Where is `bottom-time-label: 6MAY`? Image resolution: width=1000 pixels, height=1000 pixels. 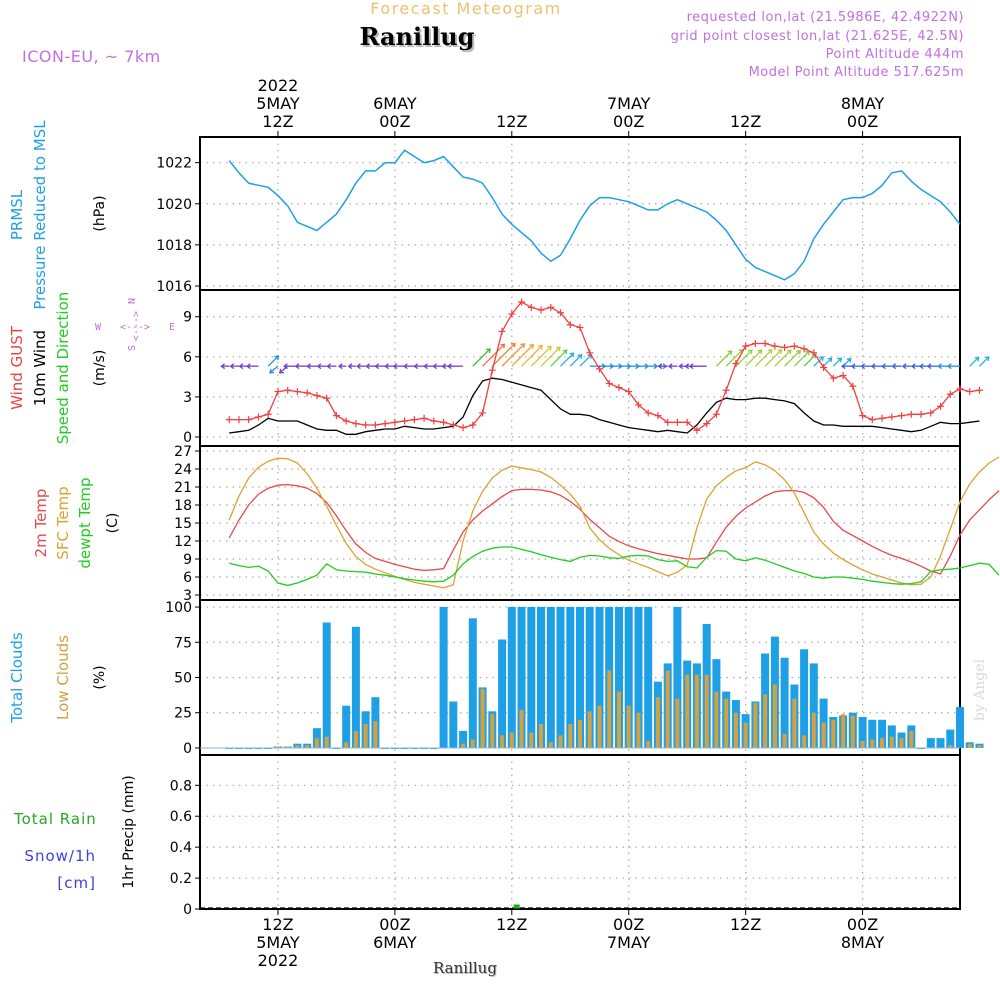
bottom-time-label: 6MAY is located at coordinates (395, 942).